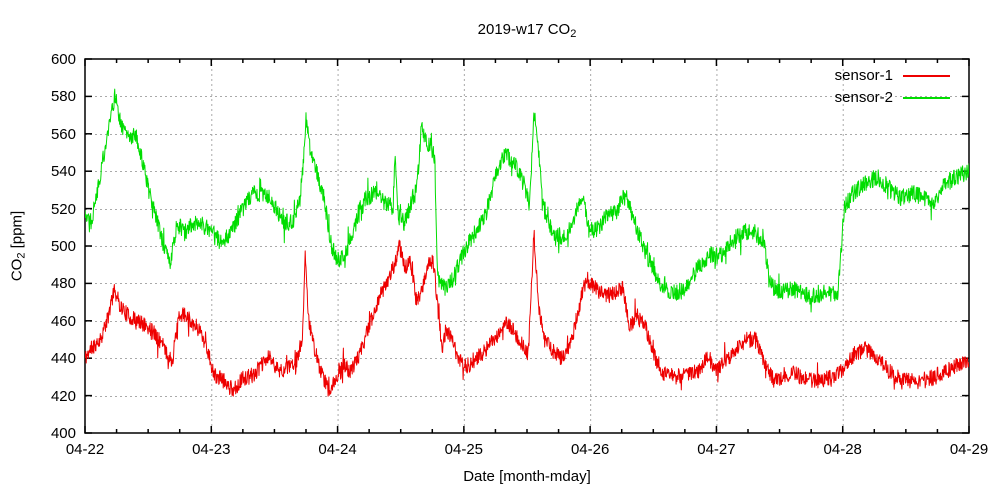  What do you see at coordinates (573, 34) in the screenshot?
I see `chart-title-subscript: 2` at bounding box center [573, 34].